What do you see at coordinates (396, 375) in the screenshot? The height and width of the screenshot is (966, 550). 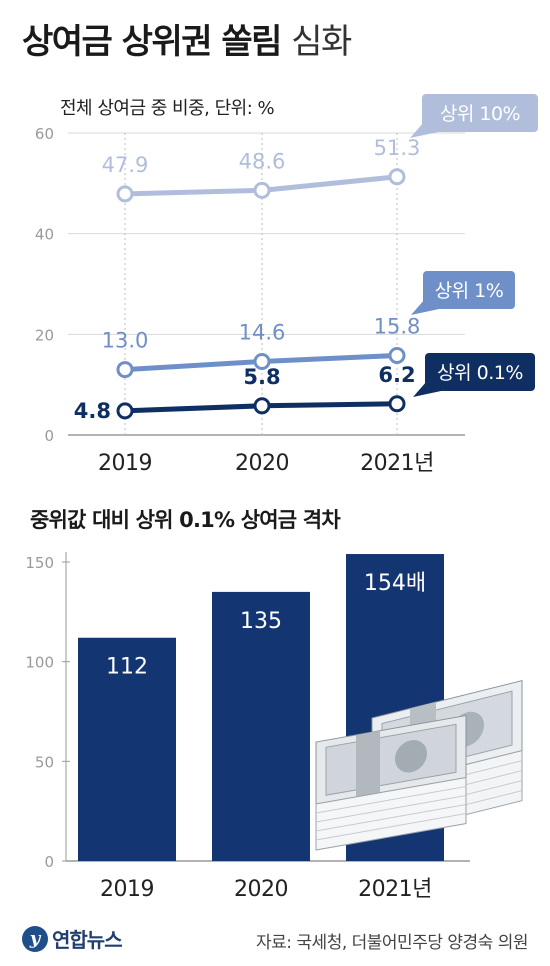 I see `data-label: 6.2` at bounding box center [396, 375].